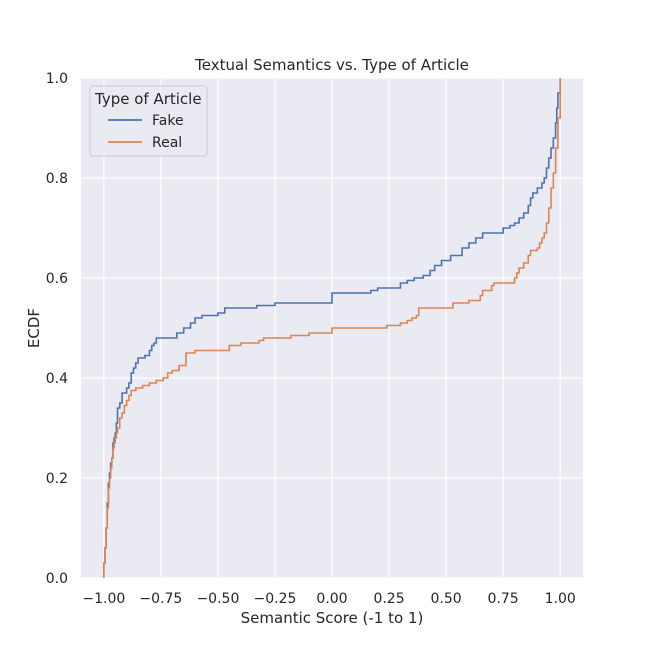  Describe the element at coordinates (57, 379) in the screenshot. I see `y-tick-label: 0.4` at that location.